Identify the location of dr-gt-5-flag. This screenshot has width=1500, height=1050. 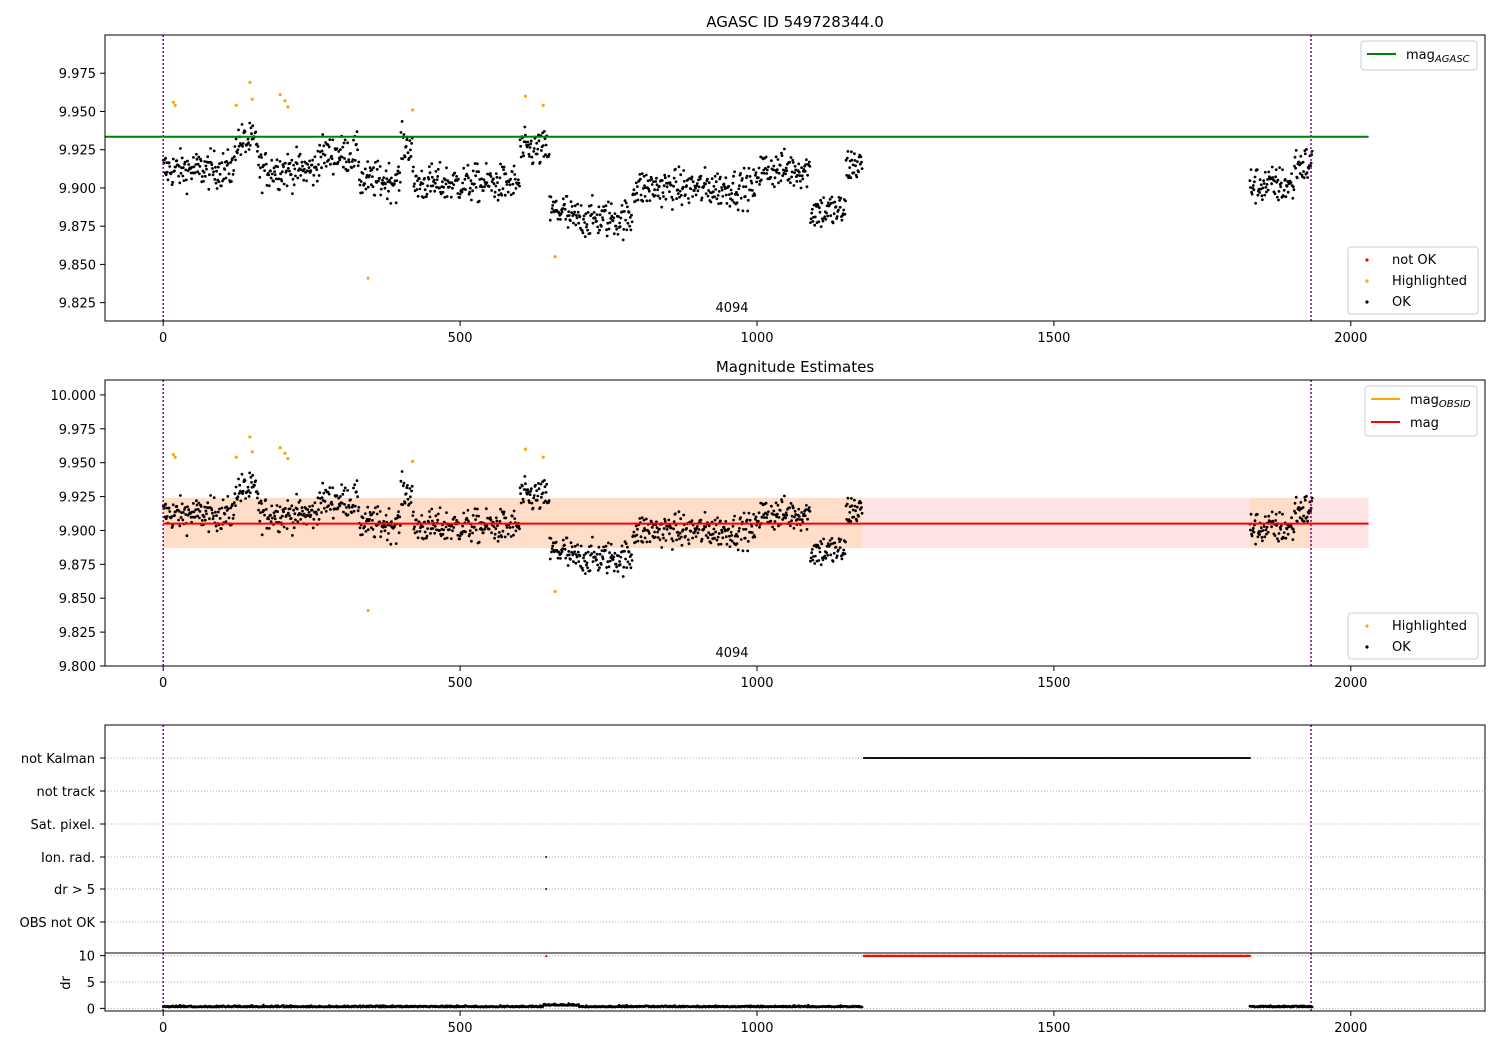
(546, 889).